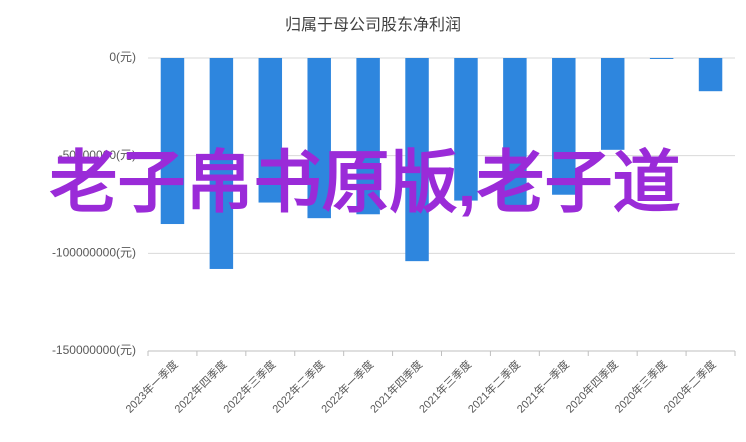 Image resolution: width=746 pixels, height=442 pixels. I want to click on y-tick-label: -150000000(元), so click(94, 350).